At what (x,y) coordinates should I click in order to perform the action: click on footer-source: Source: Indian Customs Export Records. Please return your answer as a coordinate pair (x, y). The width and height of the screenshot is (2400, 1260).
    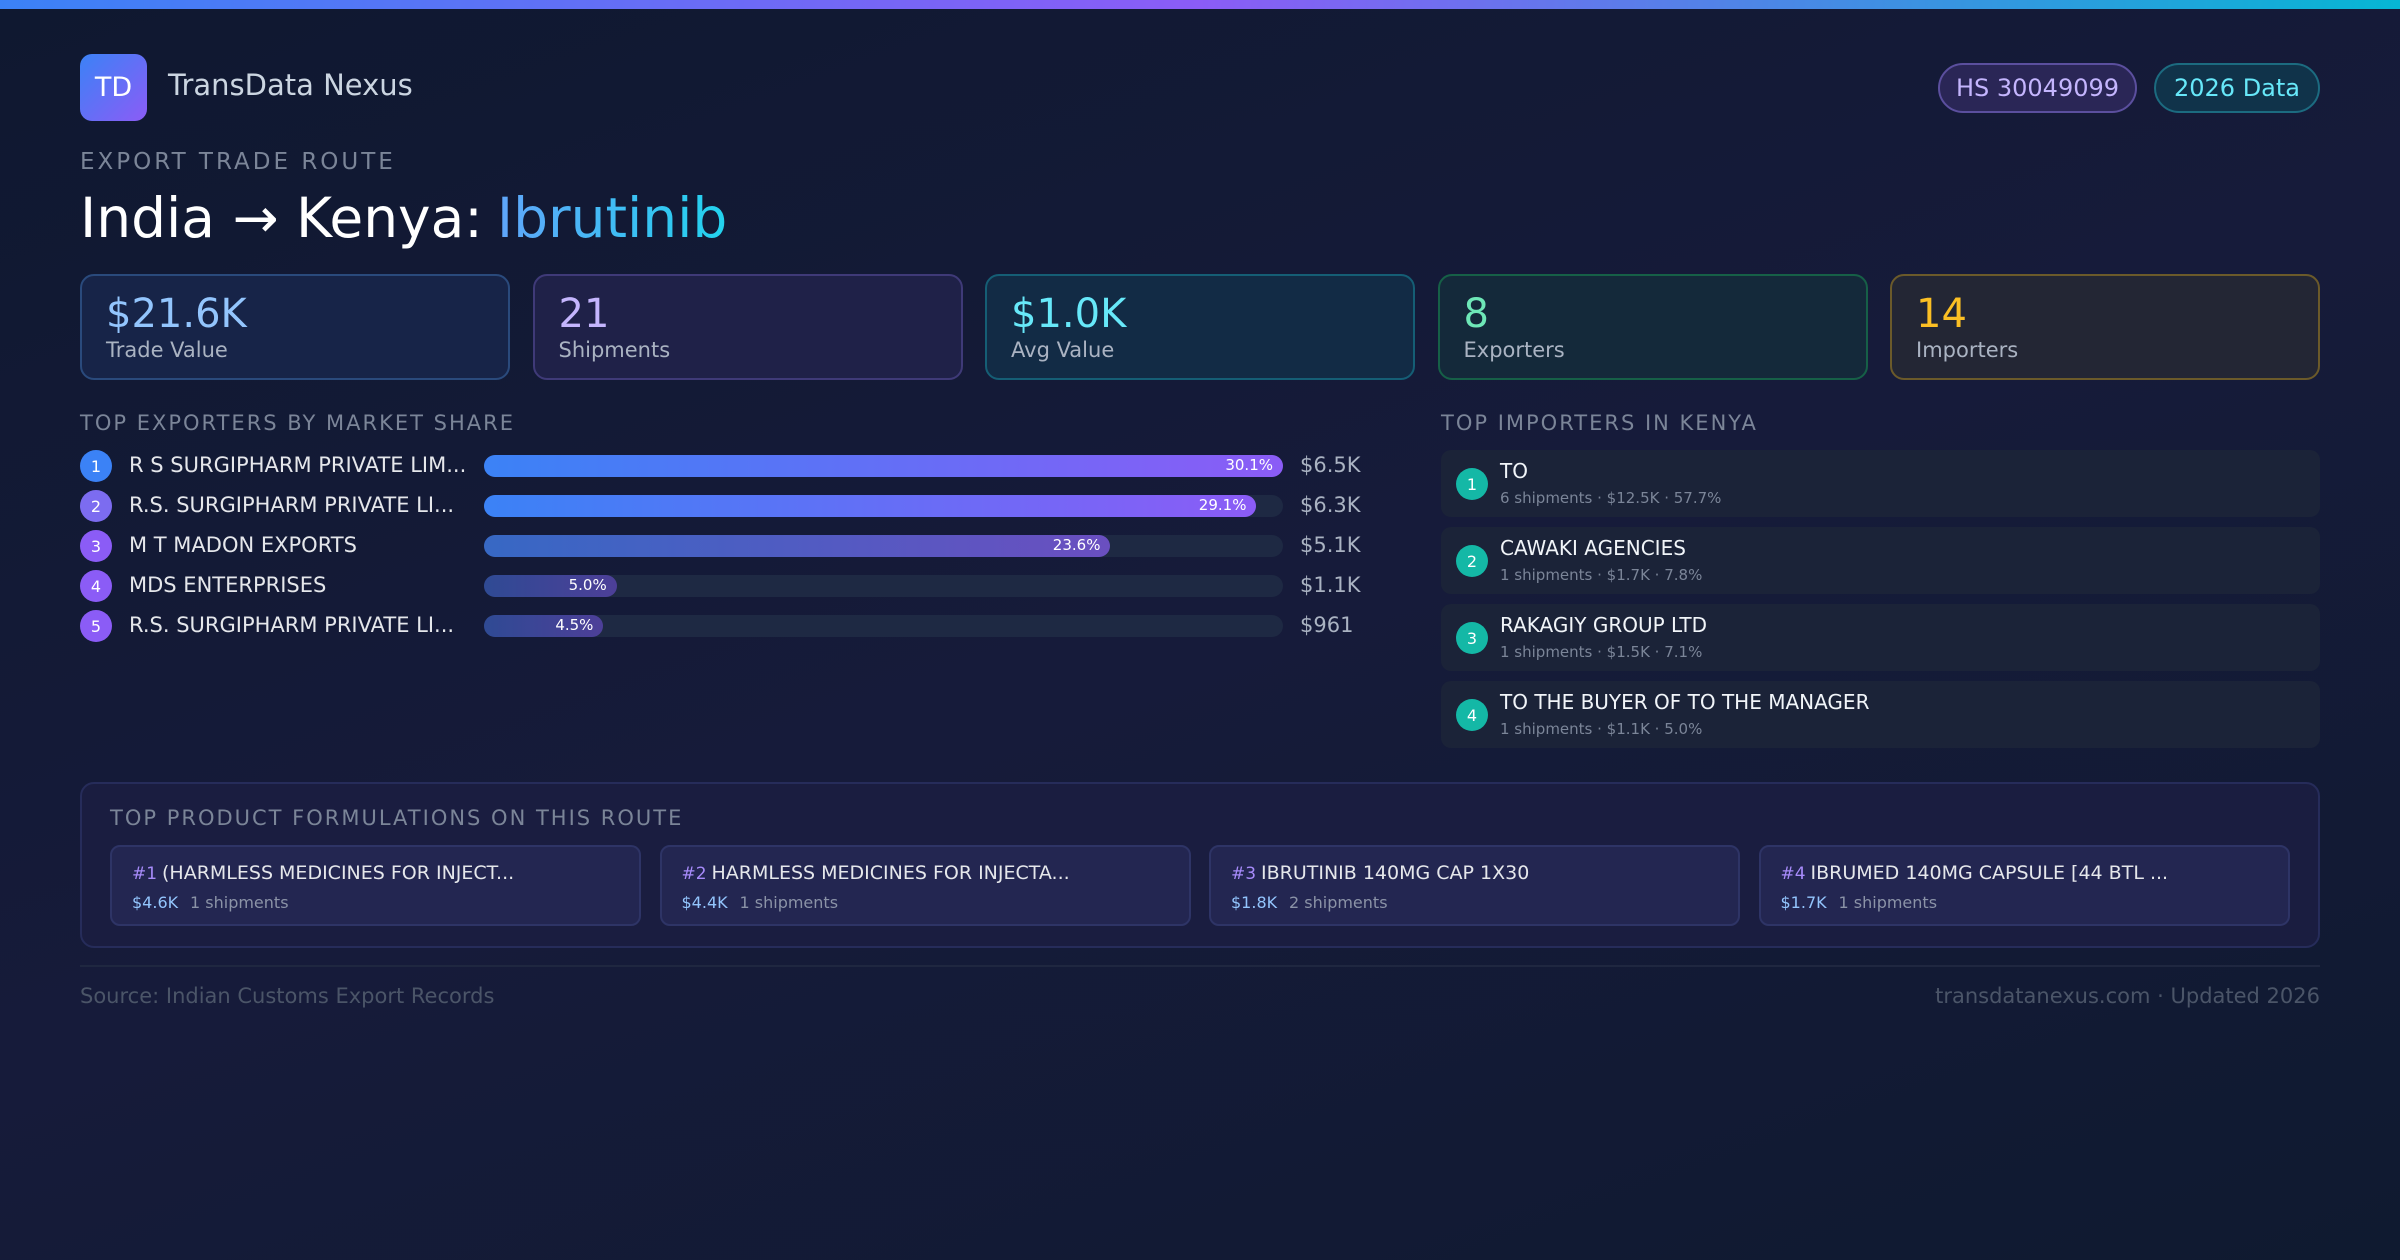
    Looking at the image, I should click on (287, 996).